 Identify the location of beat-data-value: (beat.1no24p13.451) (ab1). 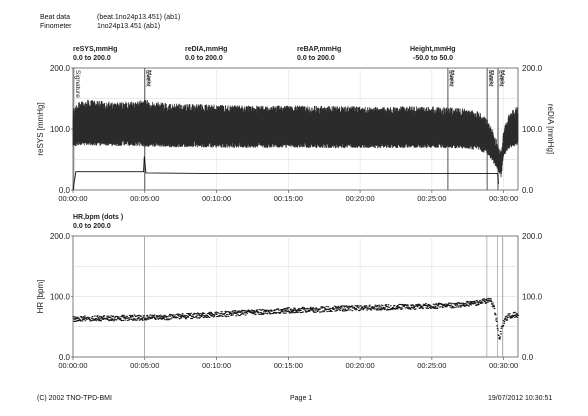
(139, 17).